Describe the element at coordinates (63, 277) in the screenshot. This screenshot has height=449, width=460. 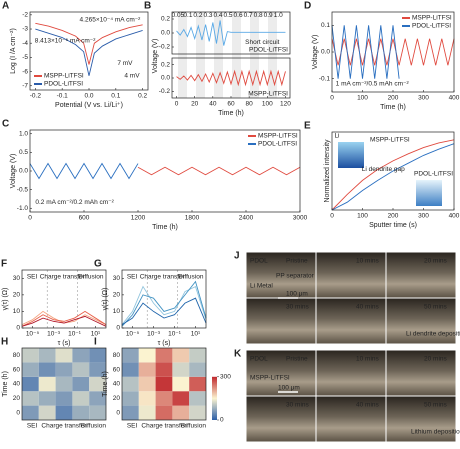
I see `annotation: Charge transfer` at that location.